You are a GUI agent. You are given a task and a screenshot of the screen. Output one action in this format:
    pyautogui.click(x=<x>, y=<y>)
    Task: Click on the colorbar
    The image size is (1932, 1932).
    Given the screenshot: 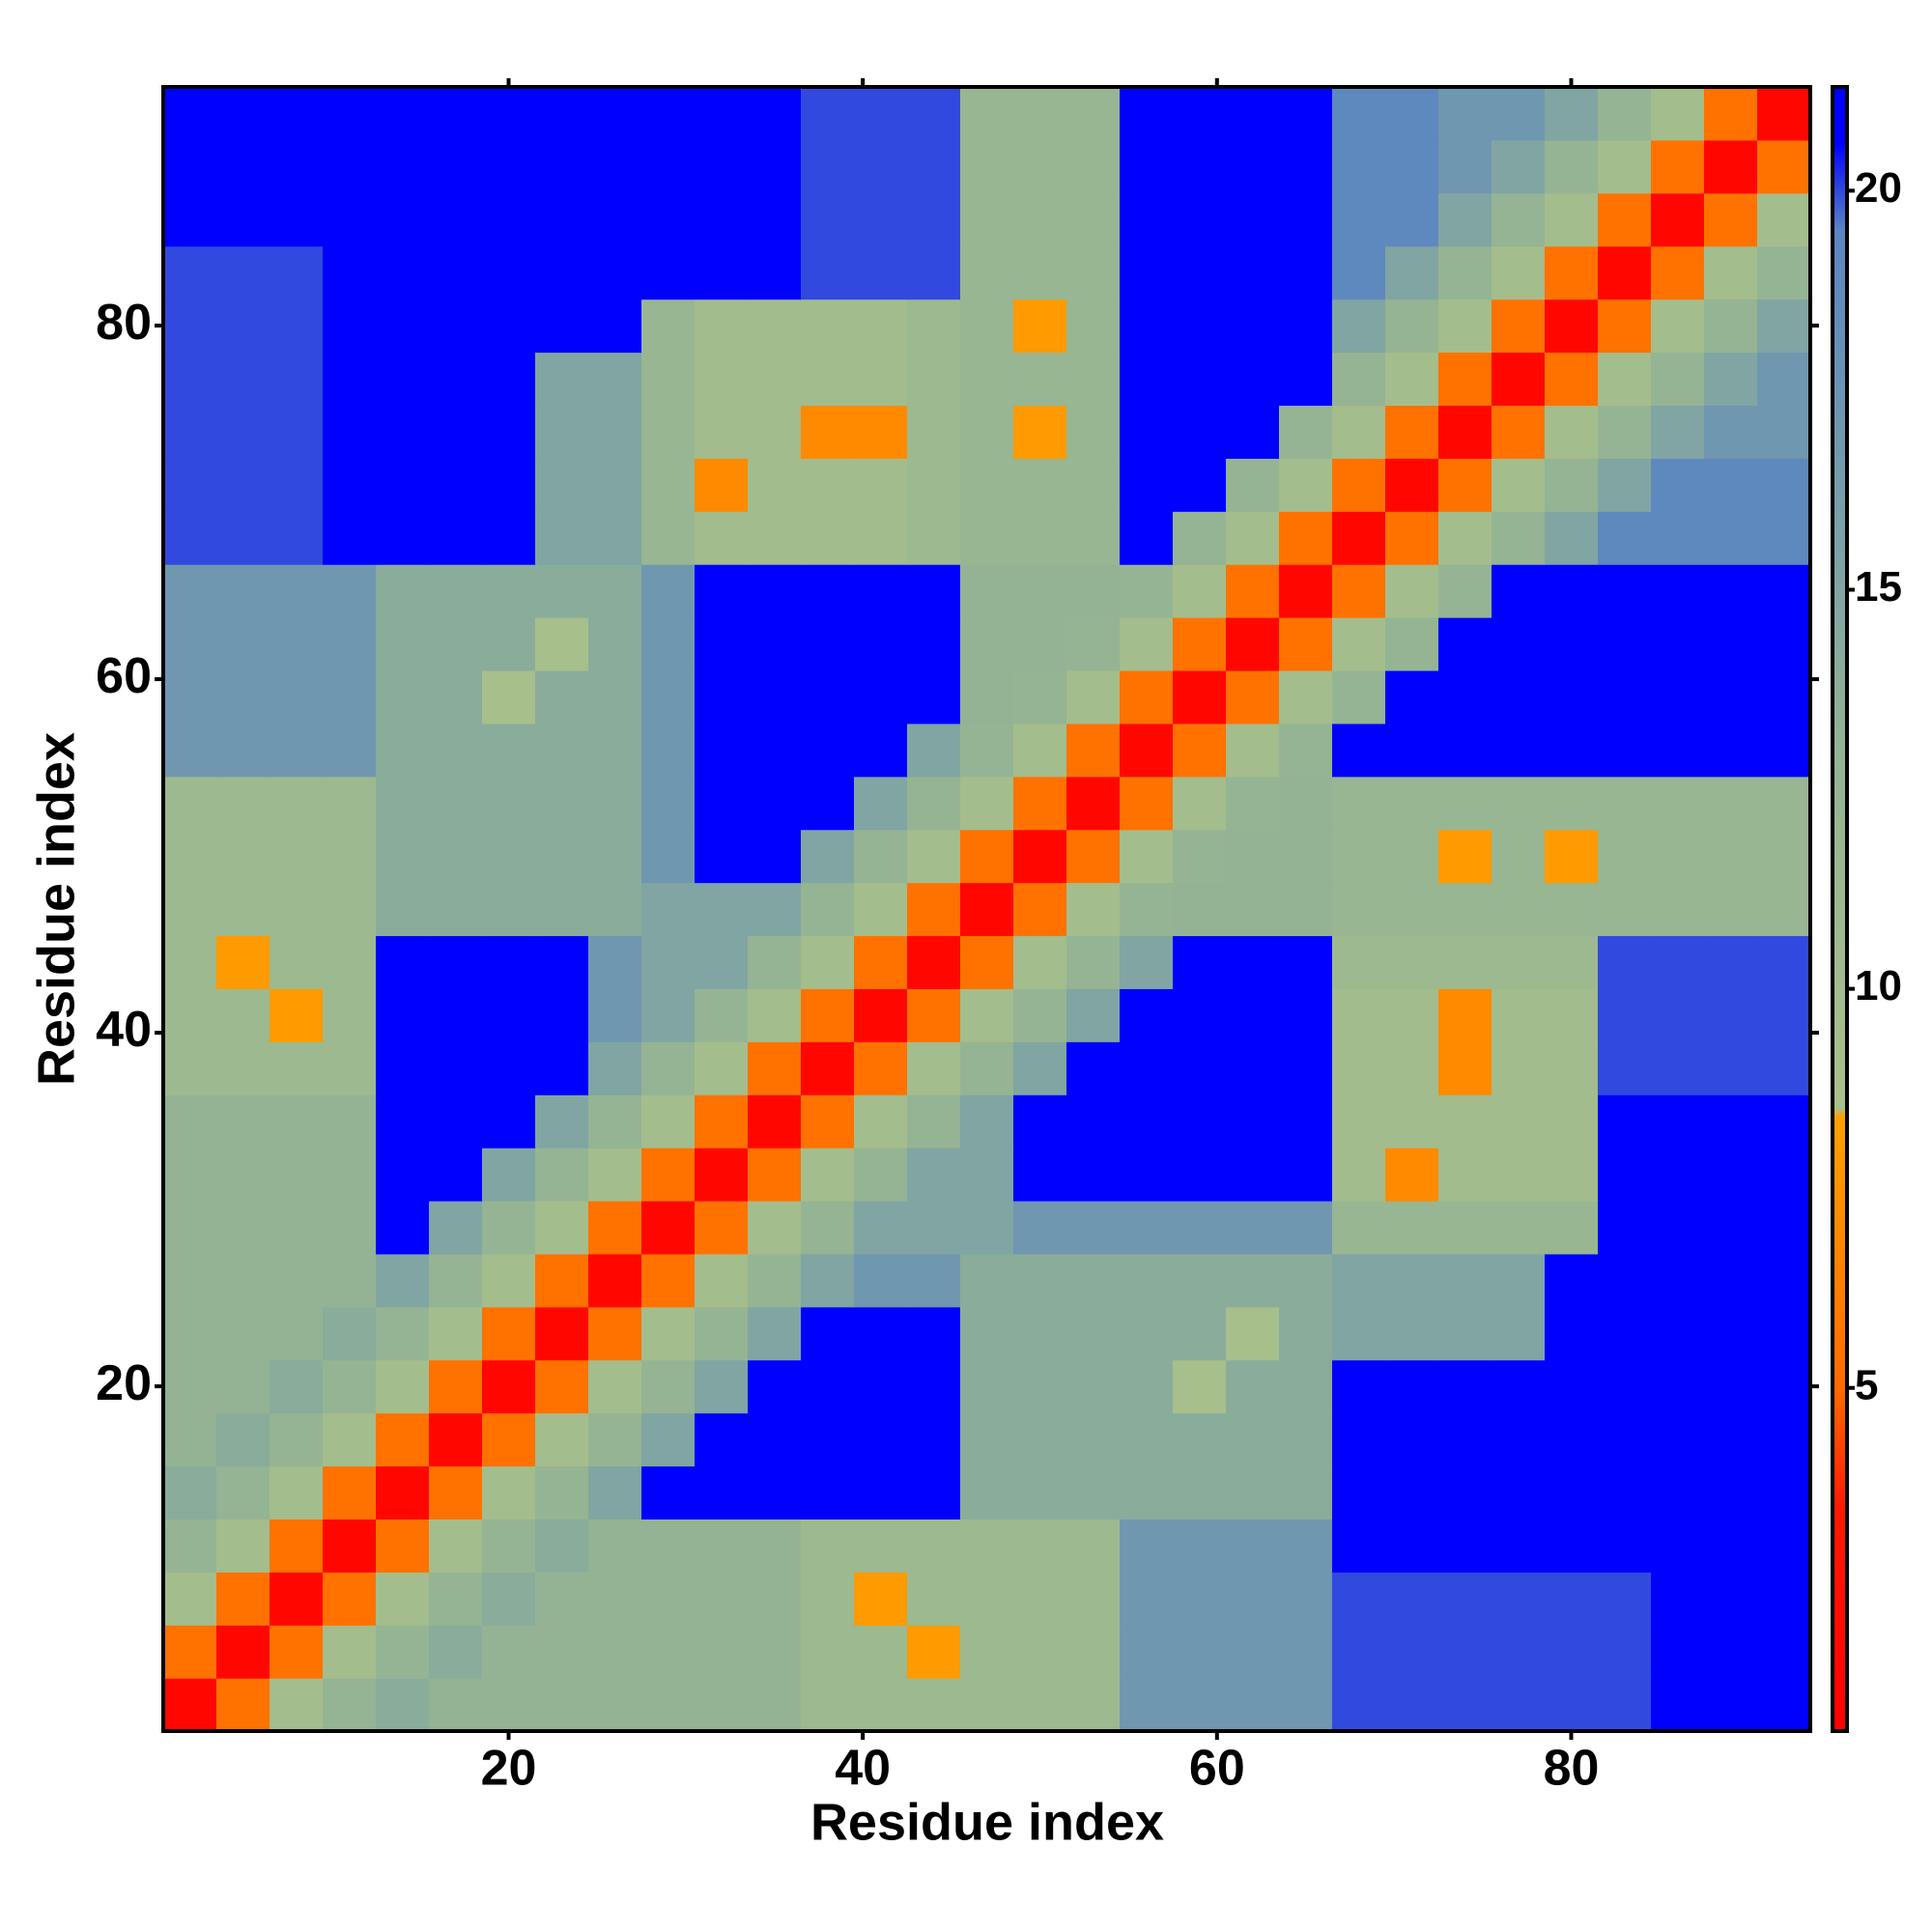 What is the action you would take?
    pyautogui.click(x=1840, y=909)
    